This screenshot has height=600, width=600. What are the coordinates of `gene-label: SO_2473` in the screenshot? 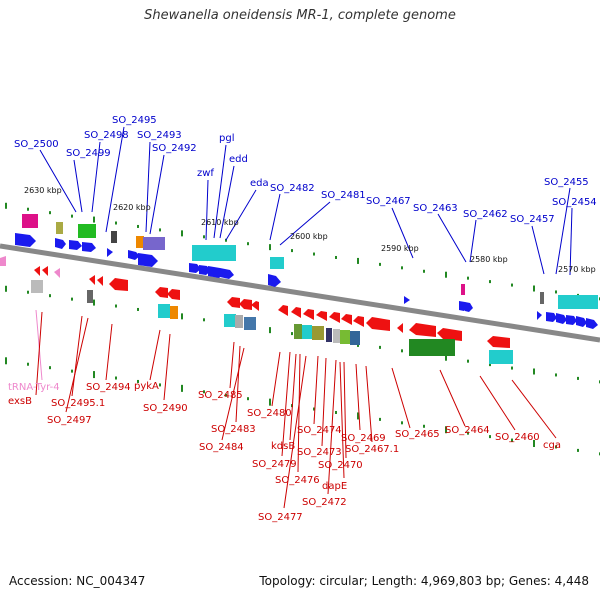 It's located at (319, 452).